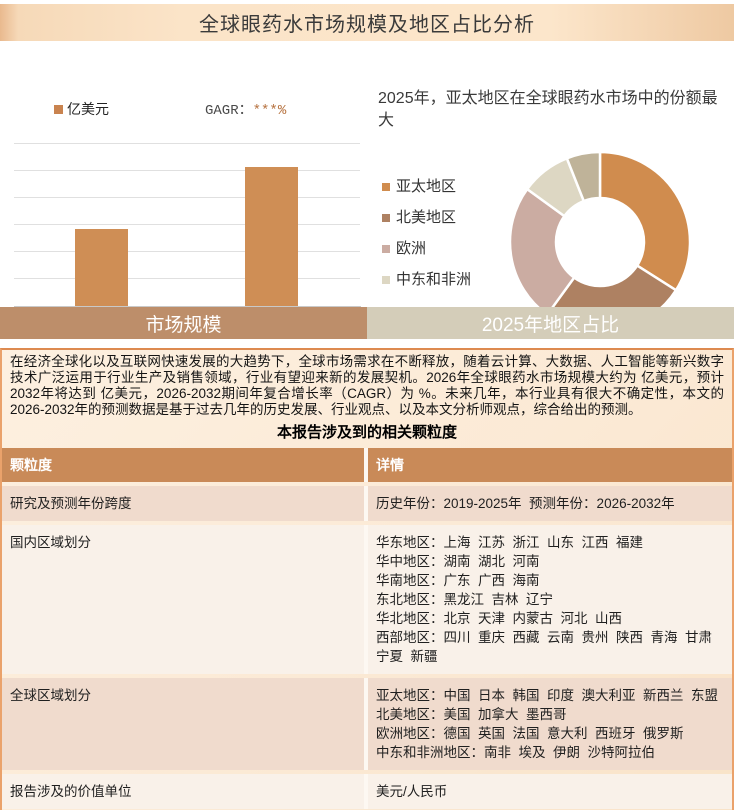 The width and height of the screenshot is (734, 810). I want to click on table-cell-granularity: 研究及预测年份跨度, so click(185, 503).